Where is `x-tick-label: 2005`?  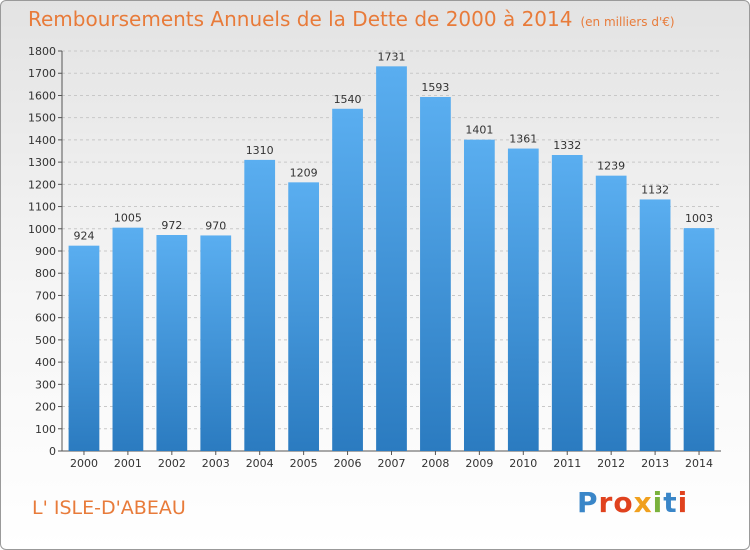
x-tick-label: 2005 is located at coordinates (304, 463).